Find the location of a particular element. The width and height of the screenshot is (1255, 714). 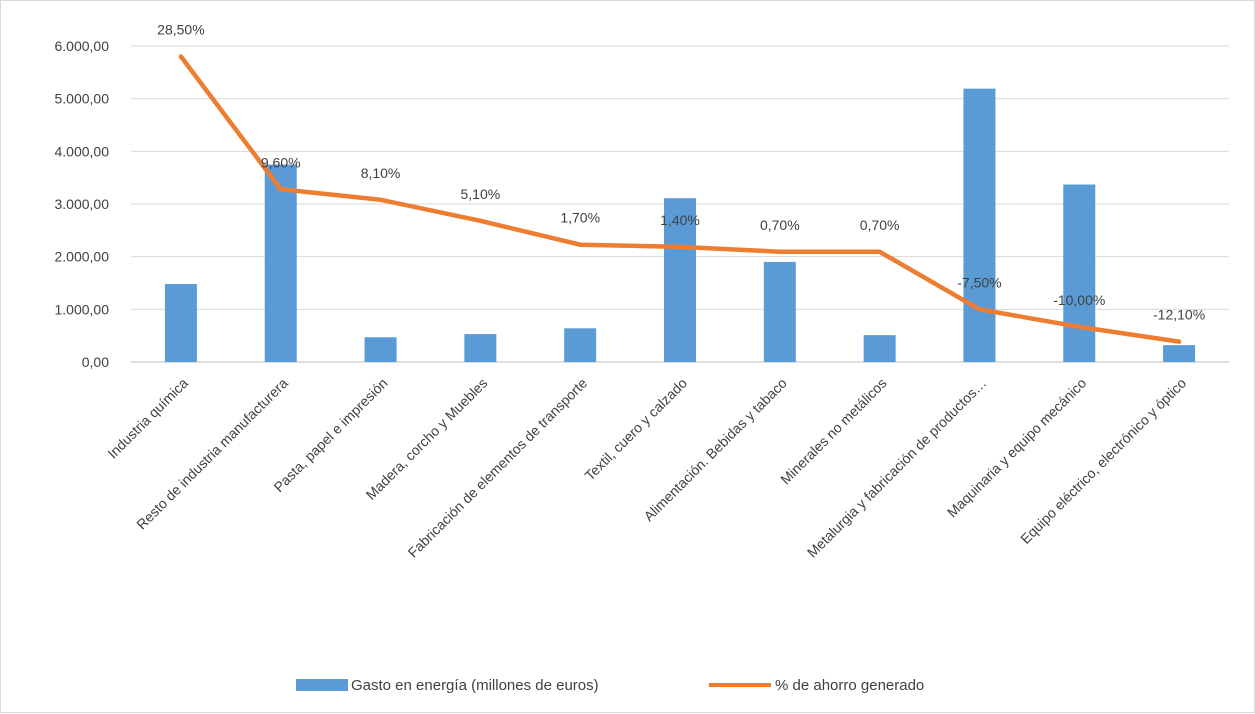

data-label: -7,50% is located at coordinates (979, 282).